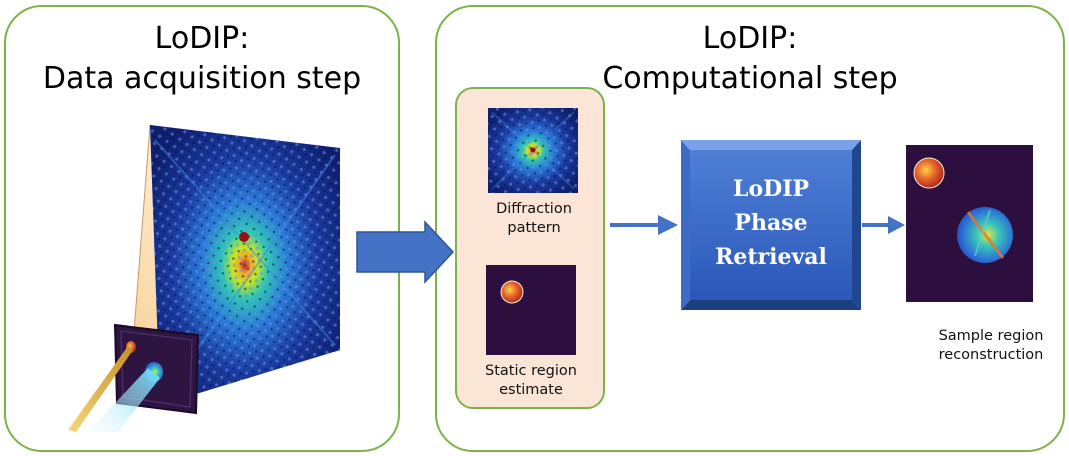  Describe the element at coordinates (531, 381) in the screenshot. I see `static-region-label: Static region estimate` at that location.